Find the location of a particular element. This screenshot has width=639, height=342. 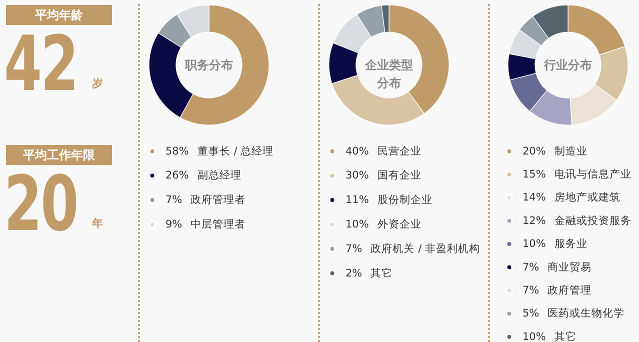

legend-label: 7% 政府管理者 is located at coordinates (206, 199).